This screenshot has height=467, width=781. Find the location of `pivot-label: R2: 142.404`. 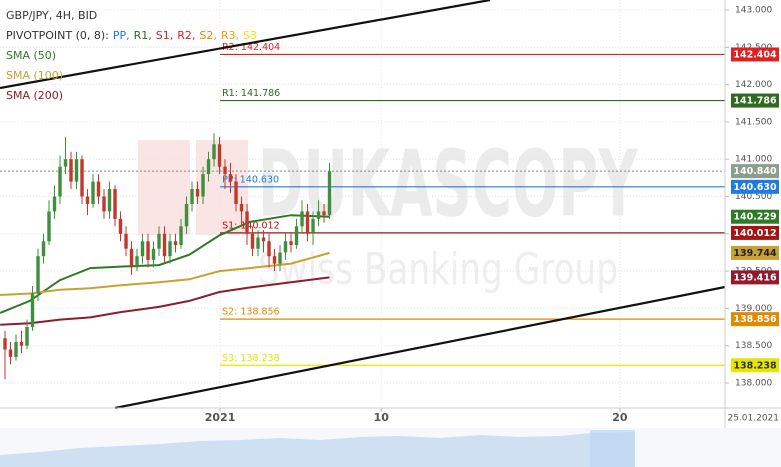

pivot-label: R2: 142.404 is located at coordinates (251, 47).